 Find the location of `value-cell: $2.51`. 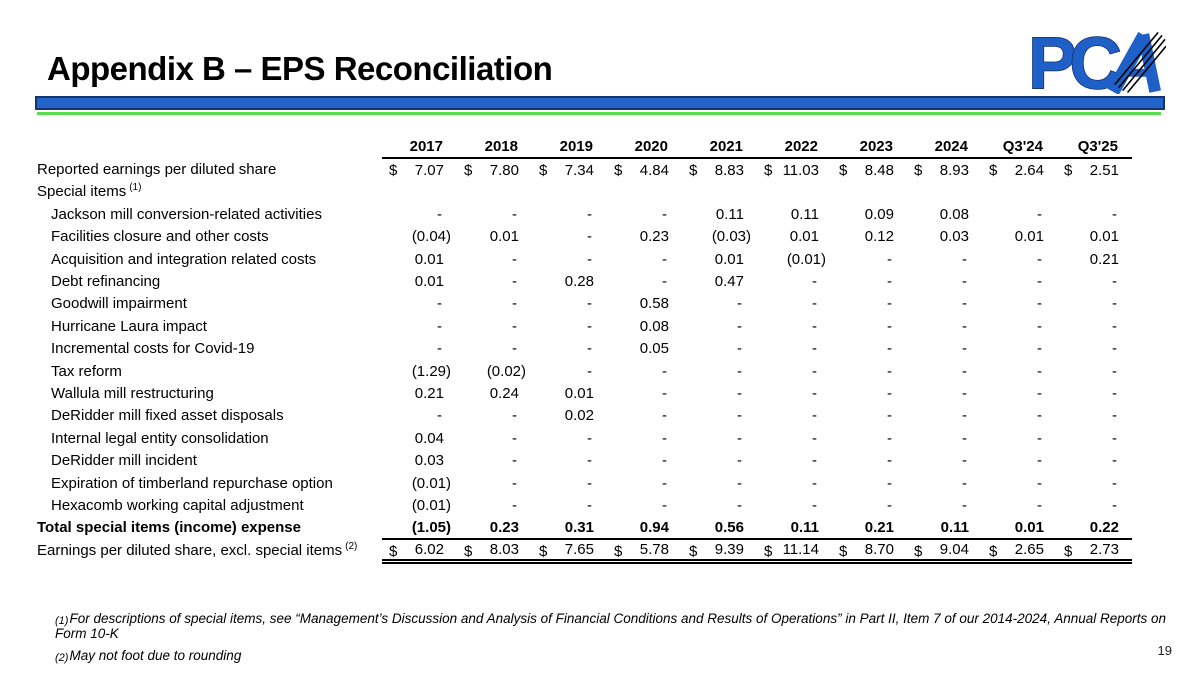

value-cell: $2.51 is located at coordinates (1094, 169).